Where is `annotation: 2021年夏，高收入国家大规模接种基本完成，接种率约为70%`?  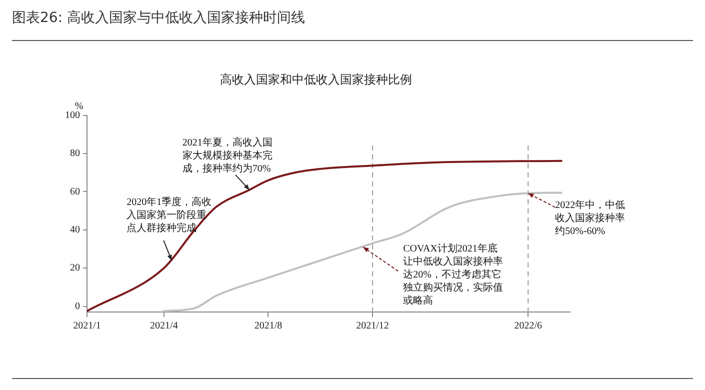 annotation: 2021年夏，高收入国家大规模接种基本完成，接种率约为70% is located at coordinates (227, 155).